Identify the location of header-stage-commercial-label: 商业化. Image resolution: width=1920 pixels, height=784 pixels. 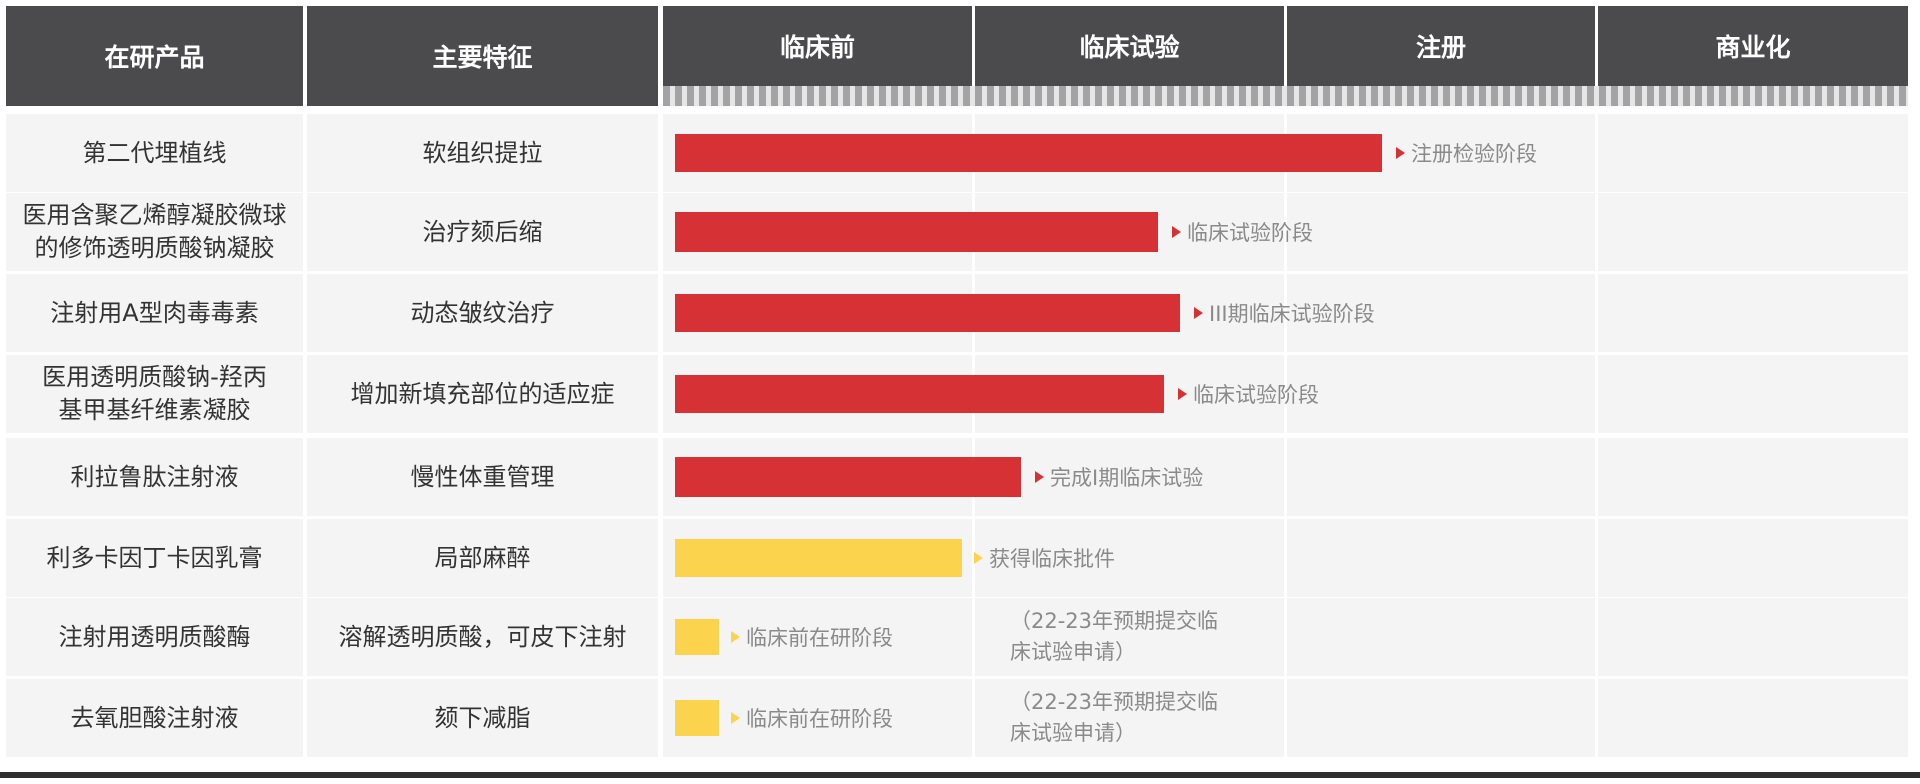
(1753, 47).